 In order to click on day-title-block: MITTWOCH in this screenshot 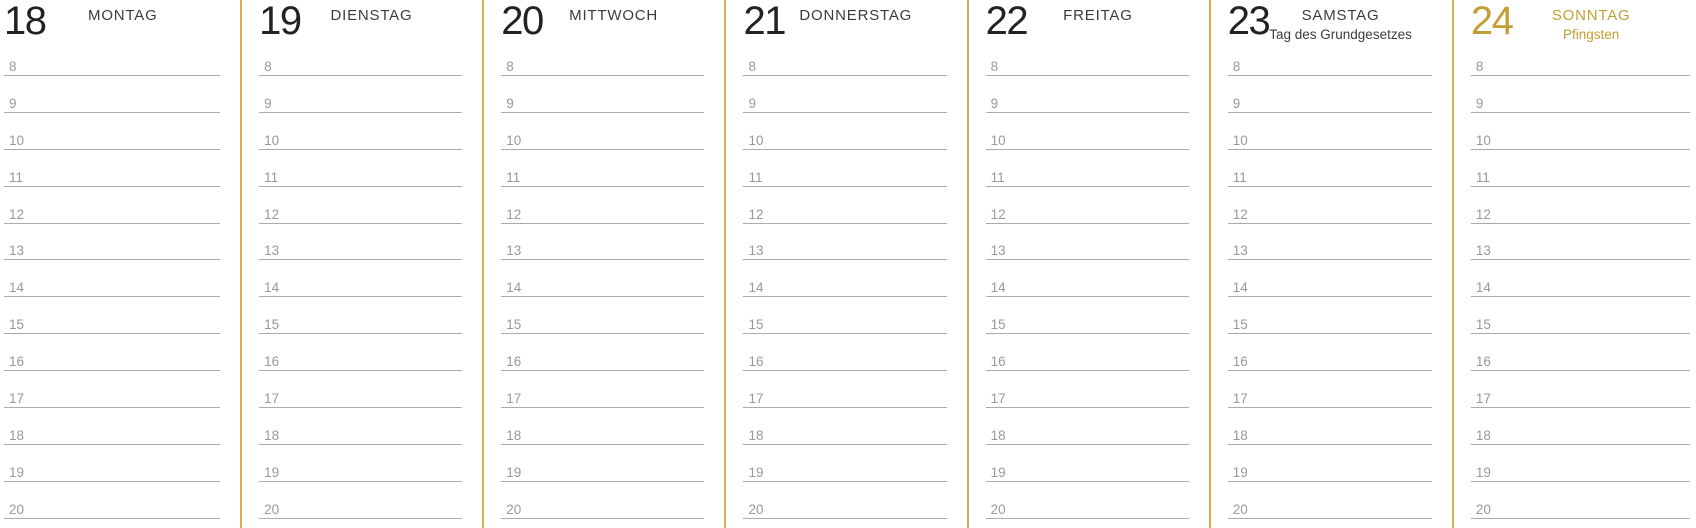, I will do `click(624, 13)`.